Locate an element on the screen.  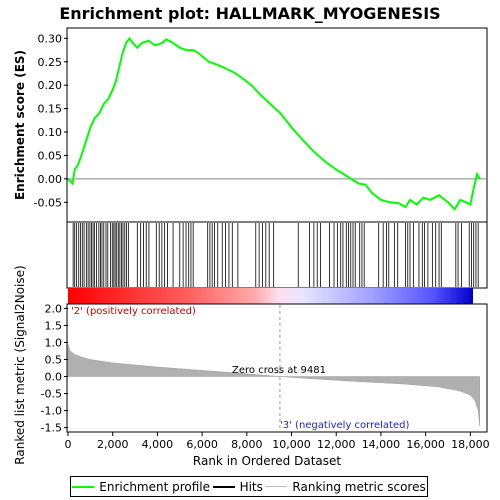
x-tick-label: 16,000 is located at coordinates (425, 444).